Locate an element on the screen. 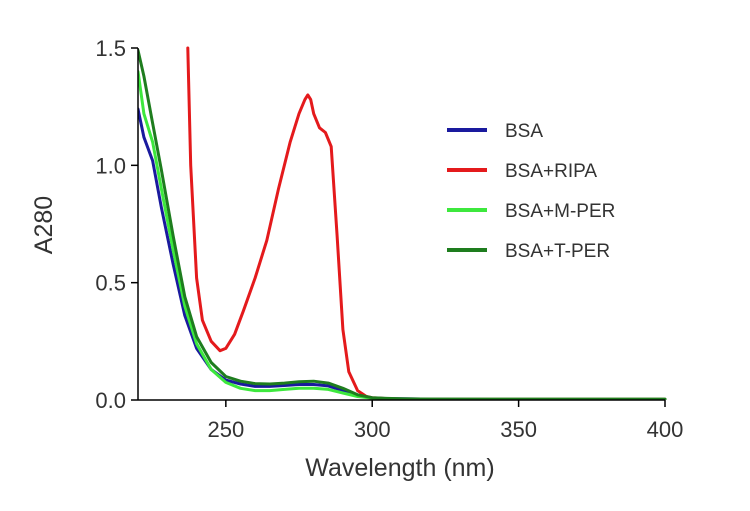  y-tick-label: 1.5 is located at coordinates (110, 48).